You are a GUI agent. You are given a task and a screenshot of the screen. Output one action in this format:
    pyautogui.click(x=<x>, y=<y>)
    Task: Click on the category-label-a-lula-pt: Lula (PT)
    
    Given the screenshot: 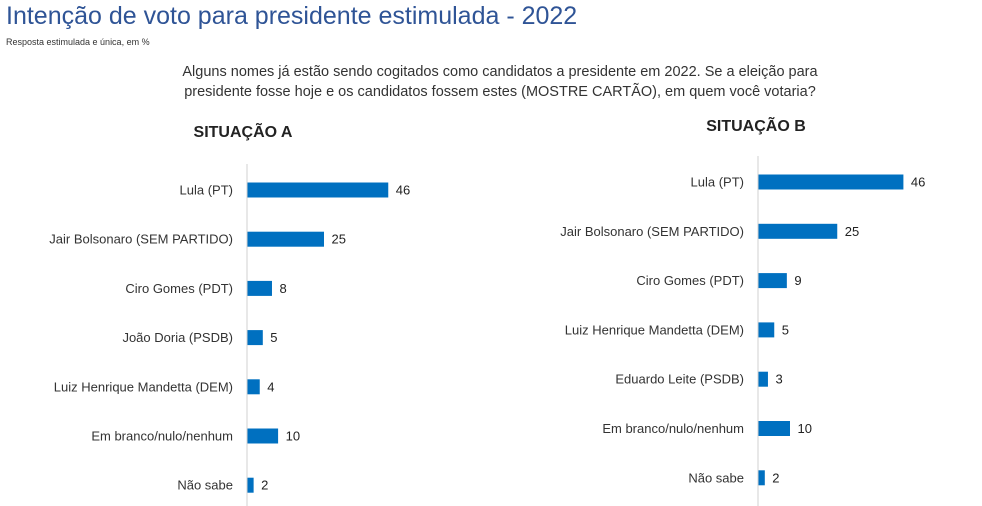 What is the action you would take?
    pyautogui.click(x=206, y=190)
    